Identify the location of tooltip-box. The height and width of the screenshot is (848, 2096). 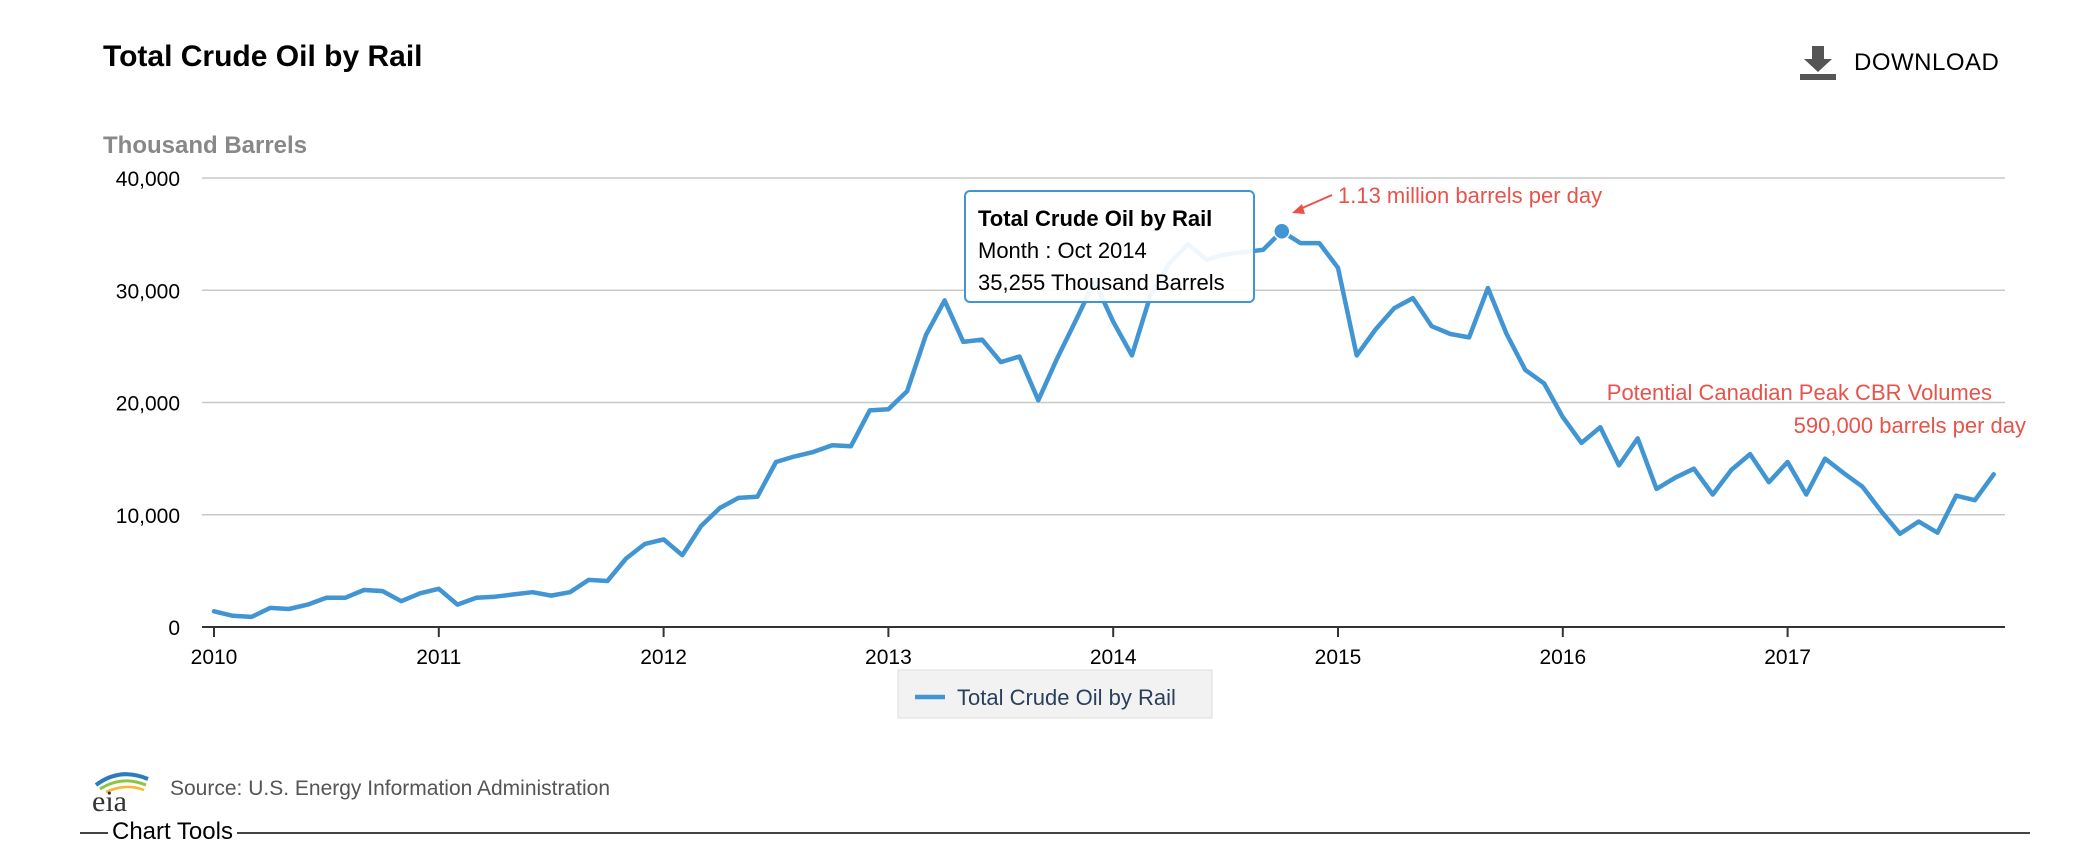
(1109, 246).